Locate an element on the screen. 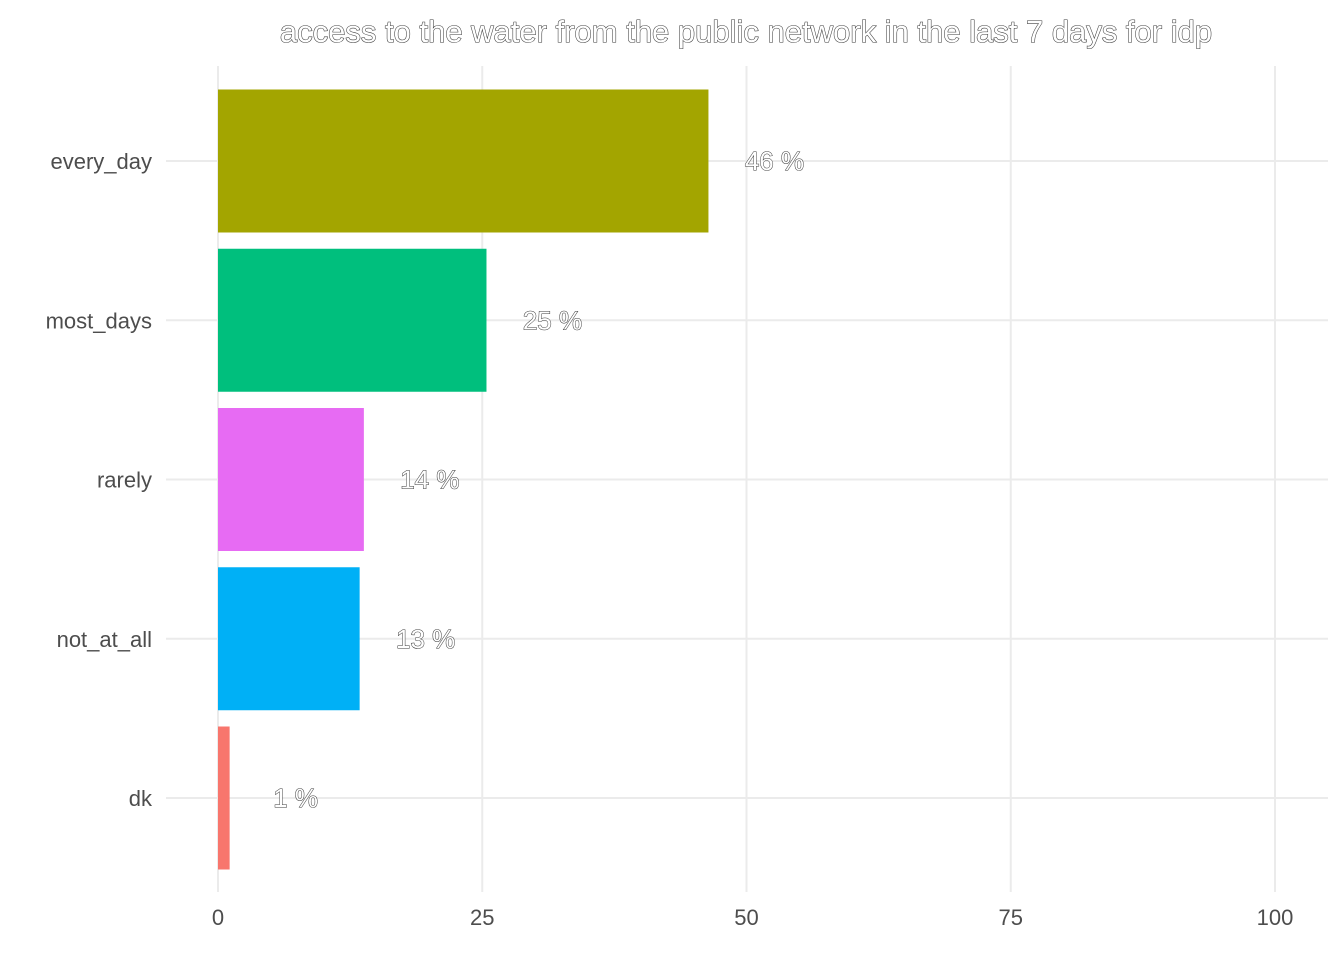 Image resolution: width=1344 pixels, height=960 pixels. y-tick-label: every_day is located at coordinates (101, 161).